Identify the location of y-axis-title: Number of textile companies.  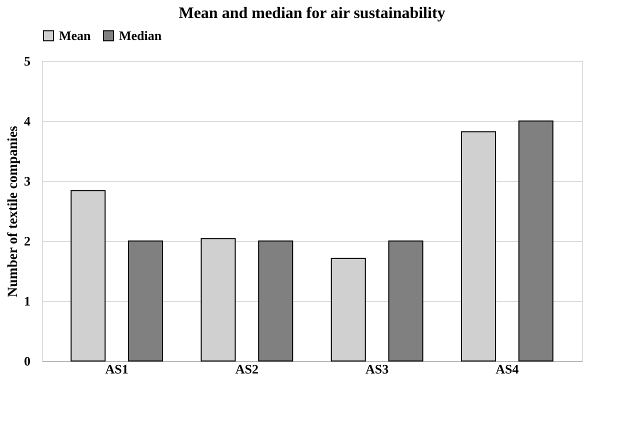
(13, 211).